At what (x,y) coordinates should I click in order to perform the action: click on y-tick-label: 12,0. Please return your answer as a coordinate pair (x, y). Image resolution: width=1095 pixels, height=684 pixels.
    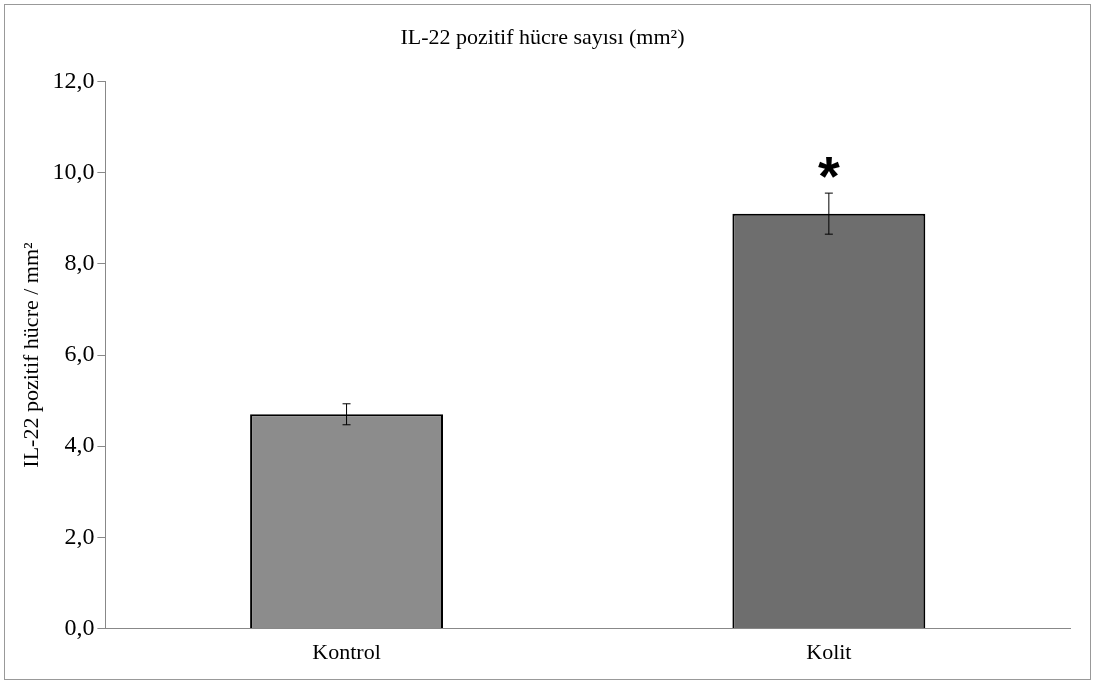
    Looking at the image, I should click on (73, 79).